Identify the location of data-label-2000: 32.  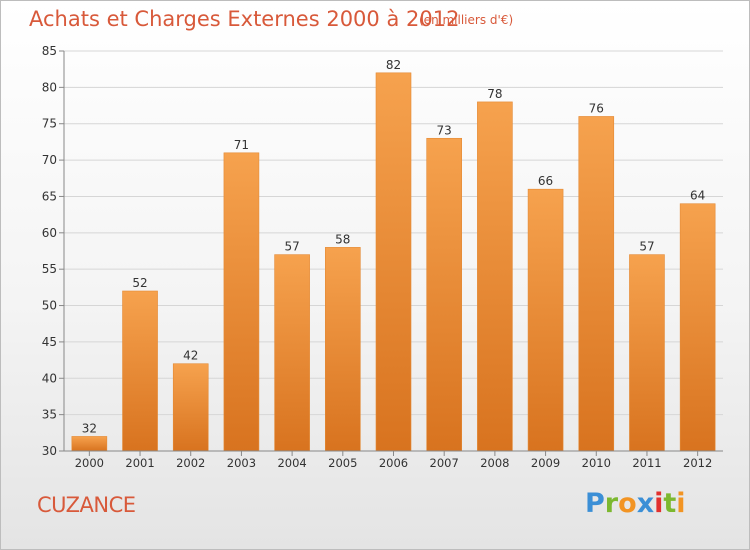
(89, 428).